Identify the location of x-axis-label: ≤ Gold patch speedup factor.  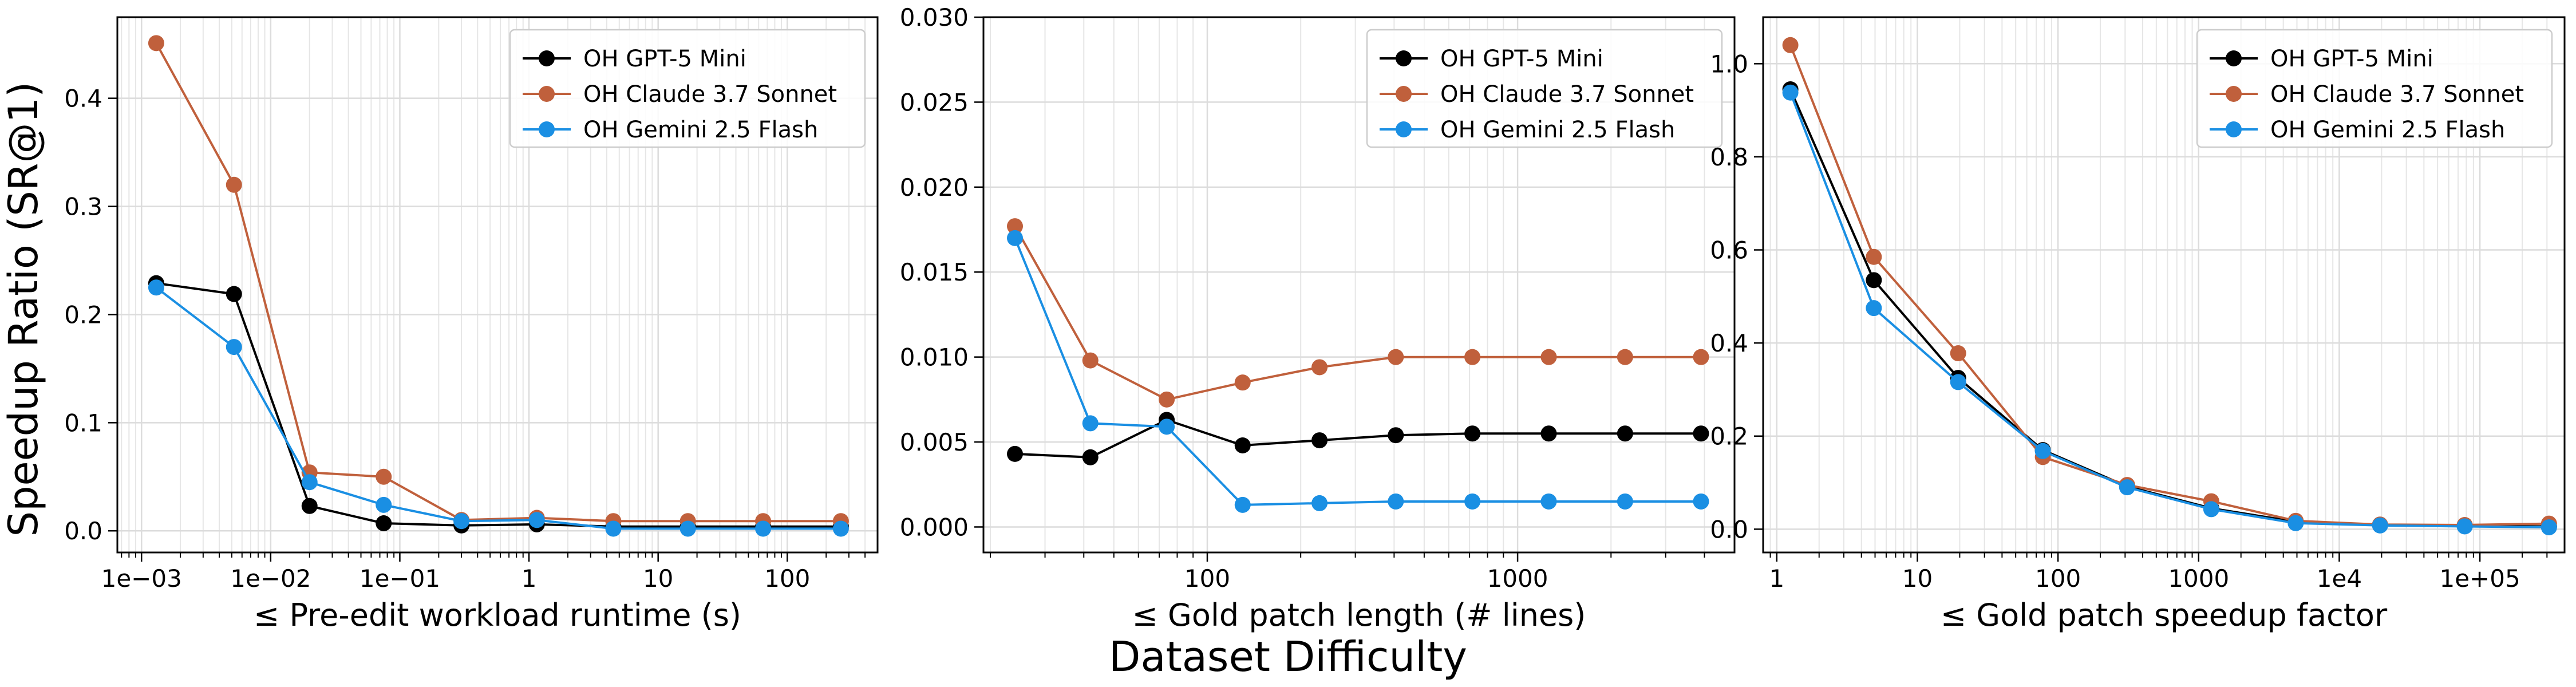
(2164, 615).